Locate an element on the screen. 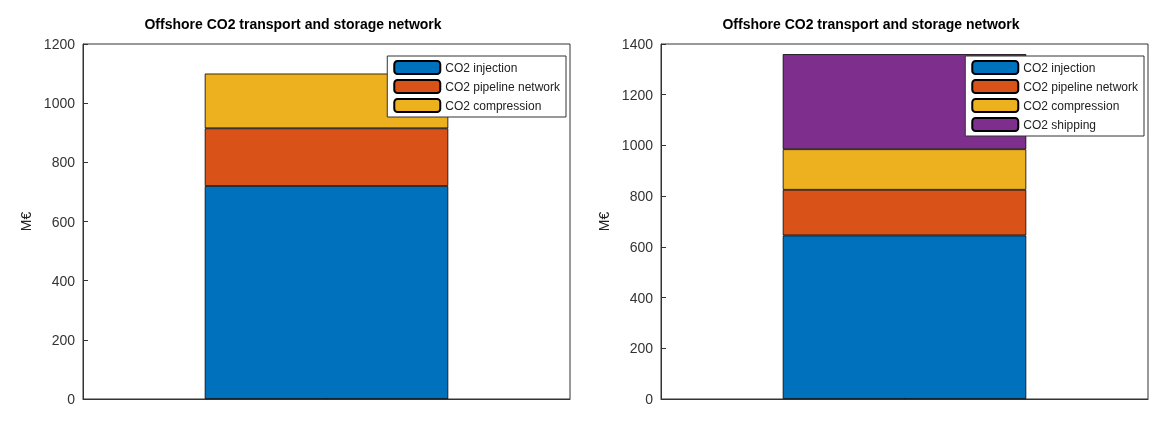  legend-label: CO2 shipping is located at coordinates (1059, 124).